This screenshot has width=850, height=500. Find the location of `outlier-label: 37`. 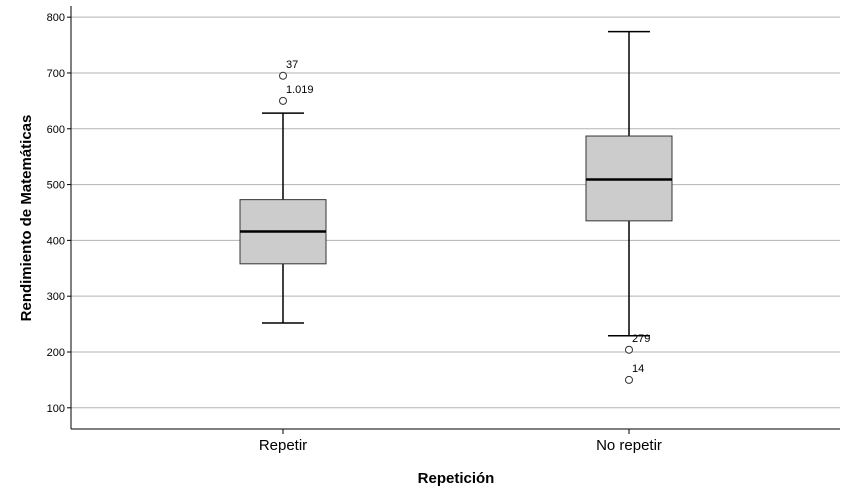

outlier-label: 37 is located at coordinates (292, 65).